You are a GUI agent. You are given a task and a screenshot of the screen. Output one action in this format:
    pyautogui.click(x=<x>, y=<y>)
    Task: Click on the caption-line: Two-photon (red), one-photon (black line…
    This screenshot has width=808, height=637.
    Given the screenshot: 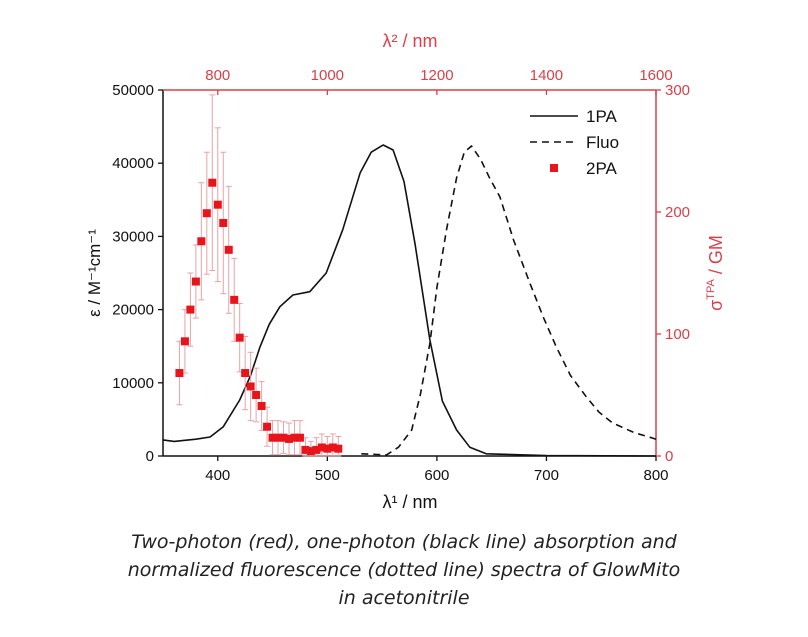 What is the action you would take?
    pyautogui.click(x=404, y=542)
    